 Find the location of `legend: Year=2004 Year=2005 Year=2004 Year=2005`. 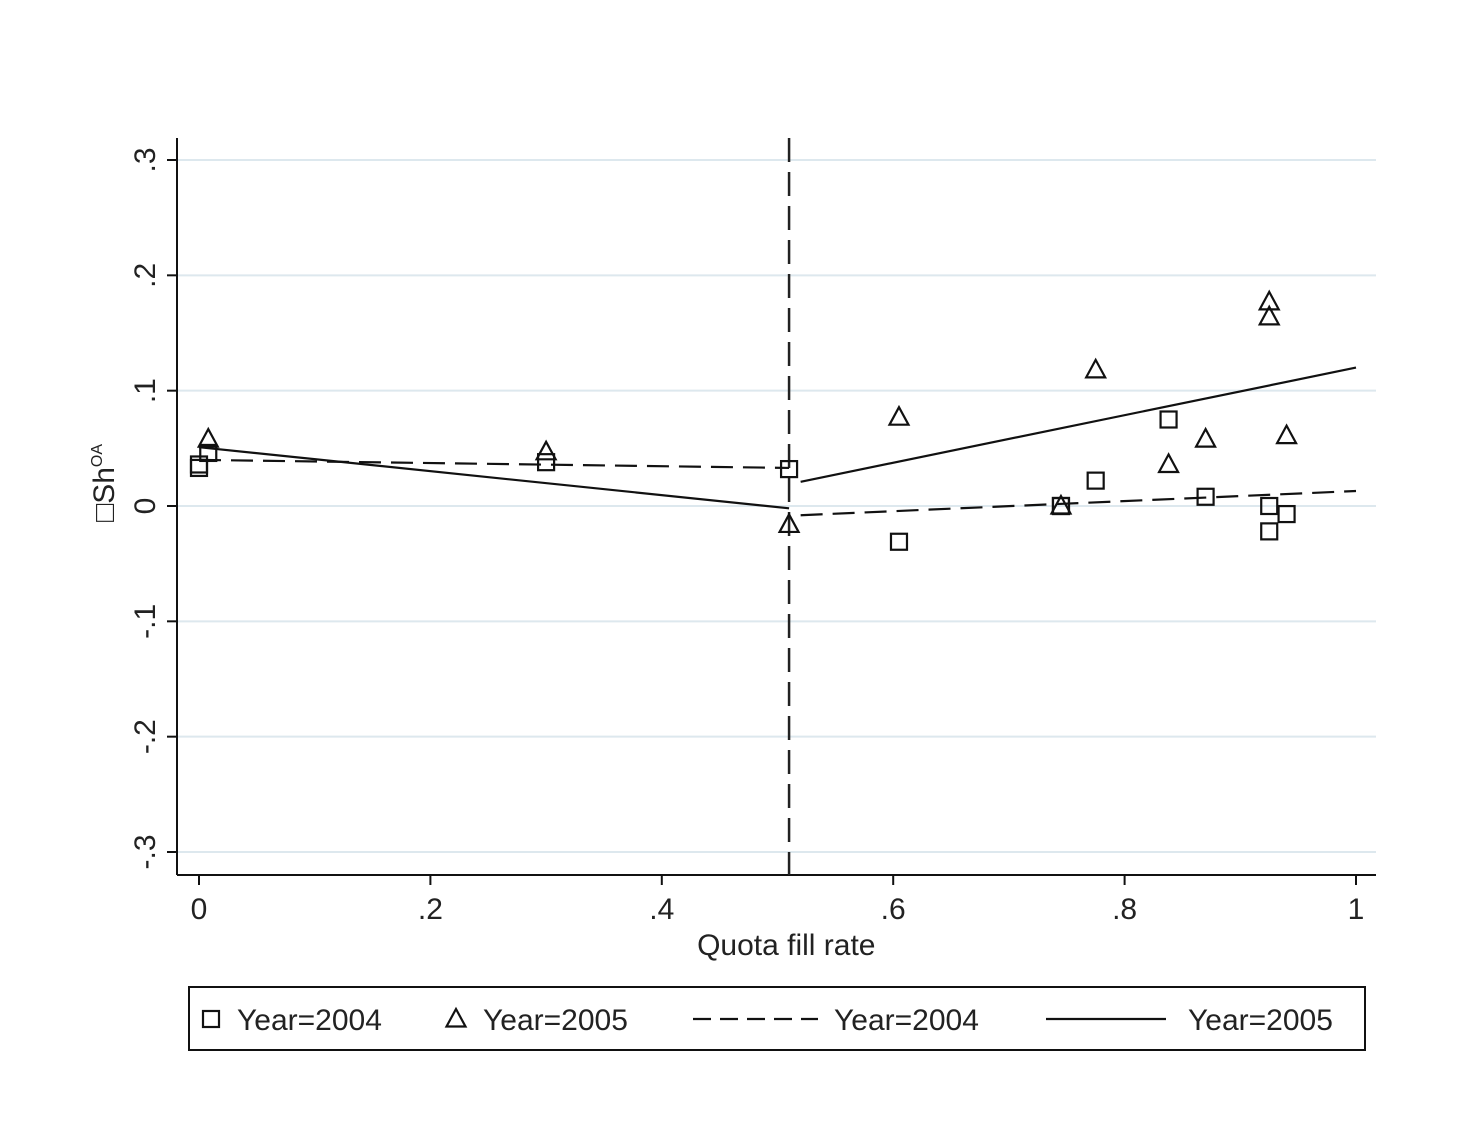

legend: Year=2004 Year=2005 Year=2004 Year=2005 is located at coordinates (777, 1018).